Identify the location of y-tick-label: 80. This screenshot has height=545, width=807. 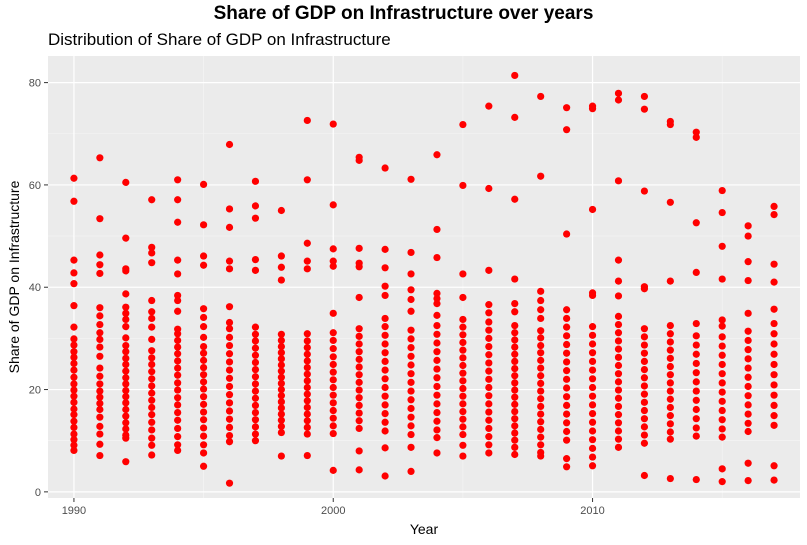
(35, 84).